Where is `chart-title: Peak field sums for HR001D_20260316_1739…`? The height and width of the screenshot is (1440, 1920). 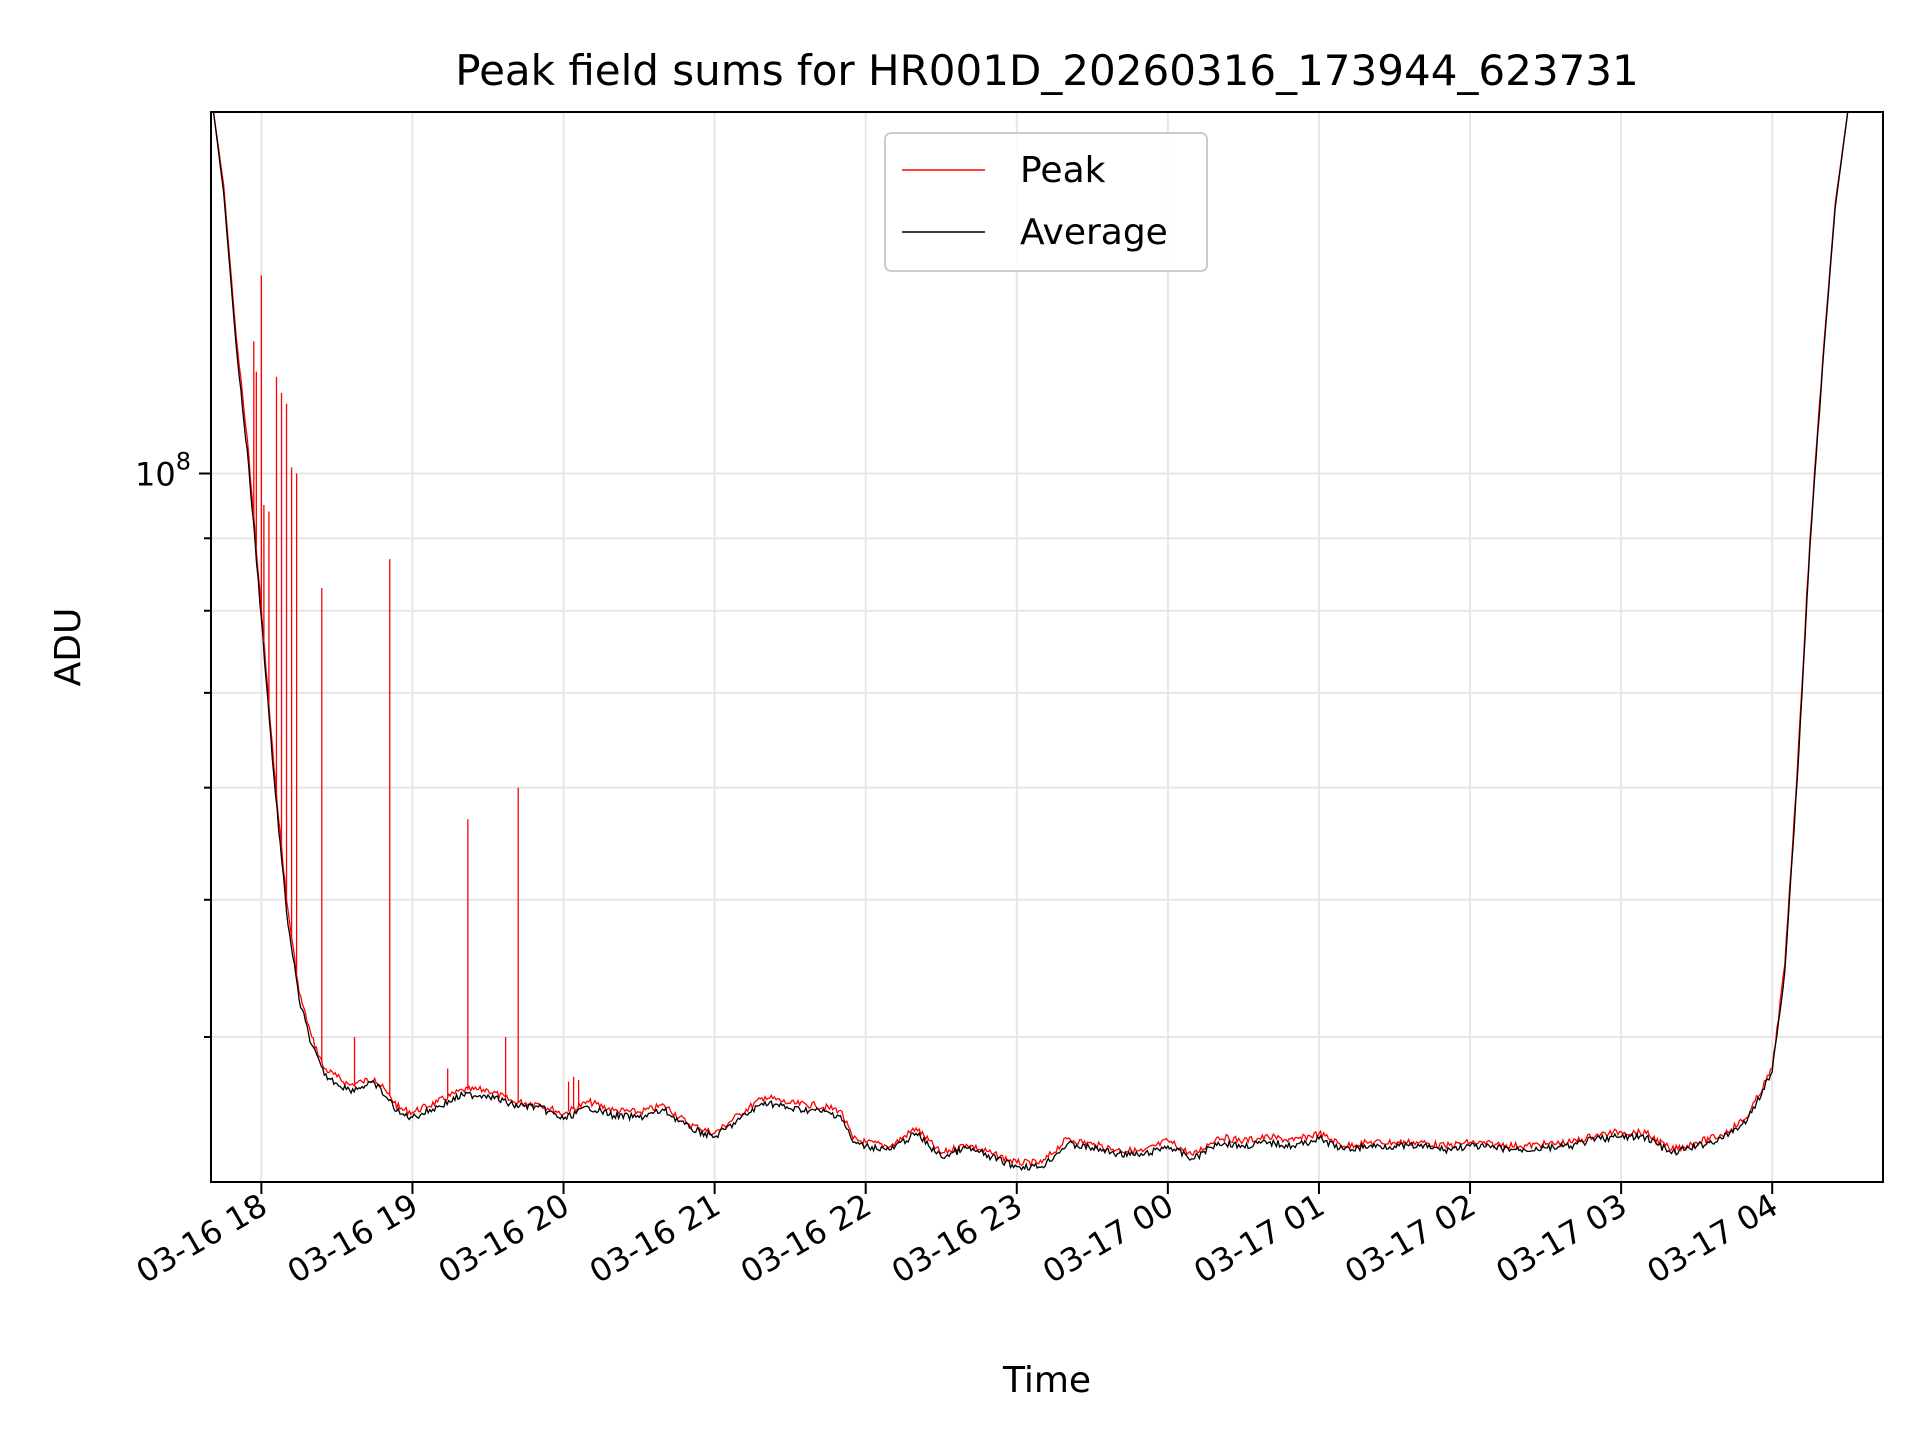
chart-title: Peak field sums for HR001D_20260316_1739… is located at coordinates (1047, 70).